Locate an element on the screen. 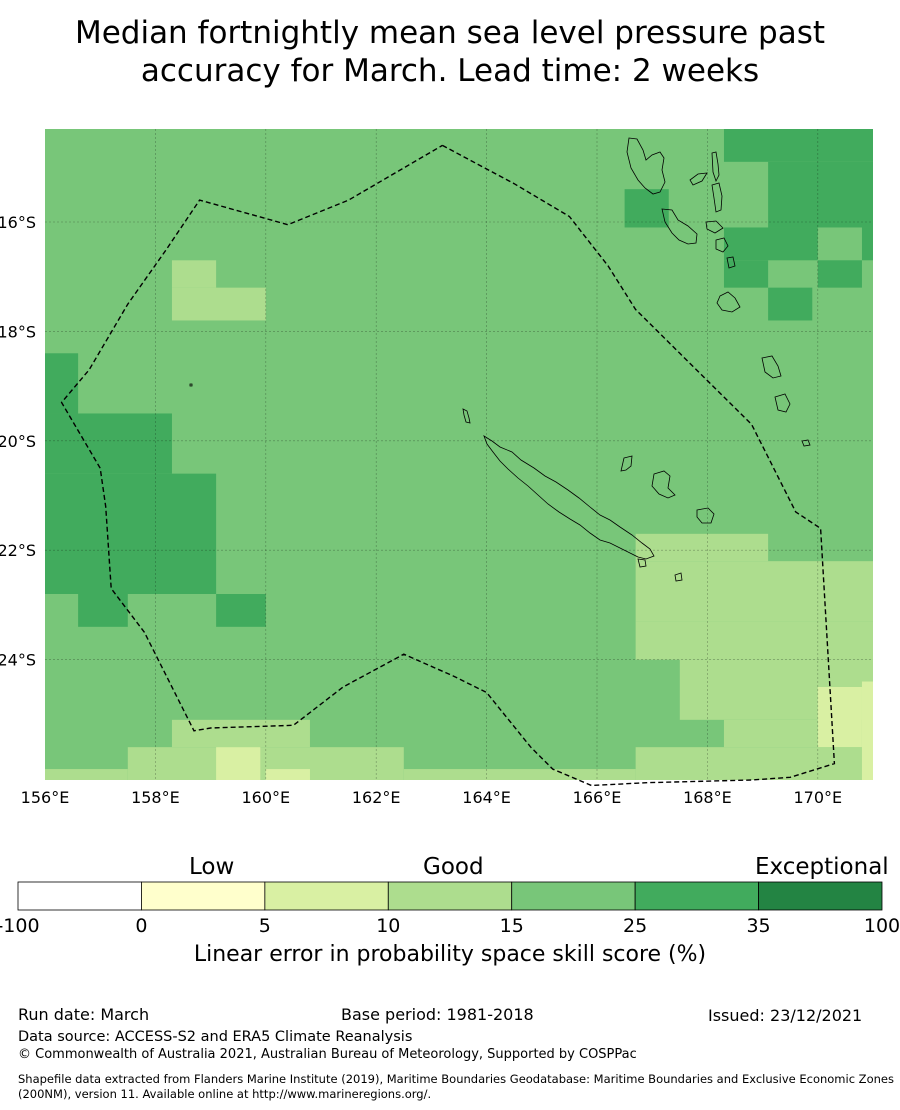  hunter-island is located at coordinates (678, 577).